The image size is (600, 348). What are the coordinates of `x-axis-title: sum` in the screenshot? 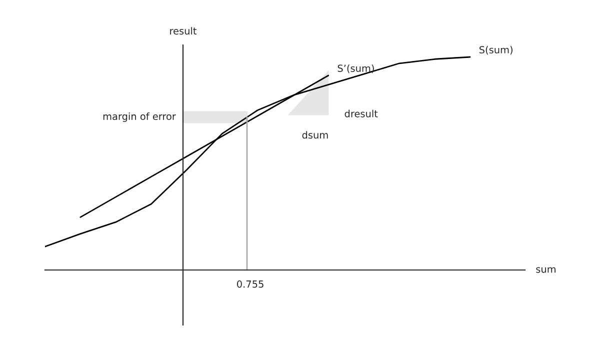 It's located at (546, 270).